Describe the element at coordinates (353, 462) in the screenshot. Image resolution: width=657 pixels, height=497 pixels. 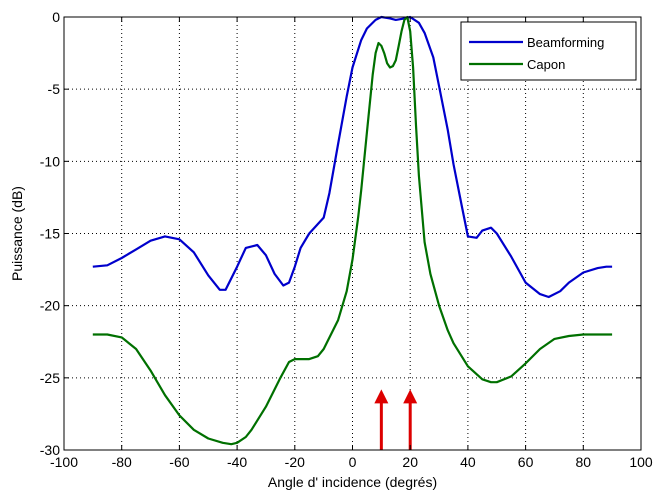
I see `x-tick-label: 0` at that location.